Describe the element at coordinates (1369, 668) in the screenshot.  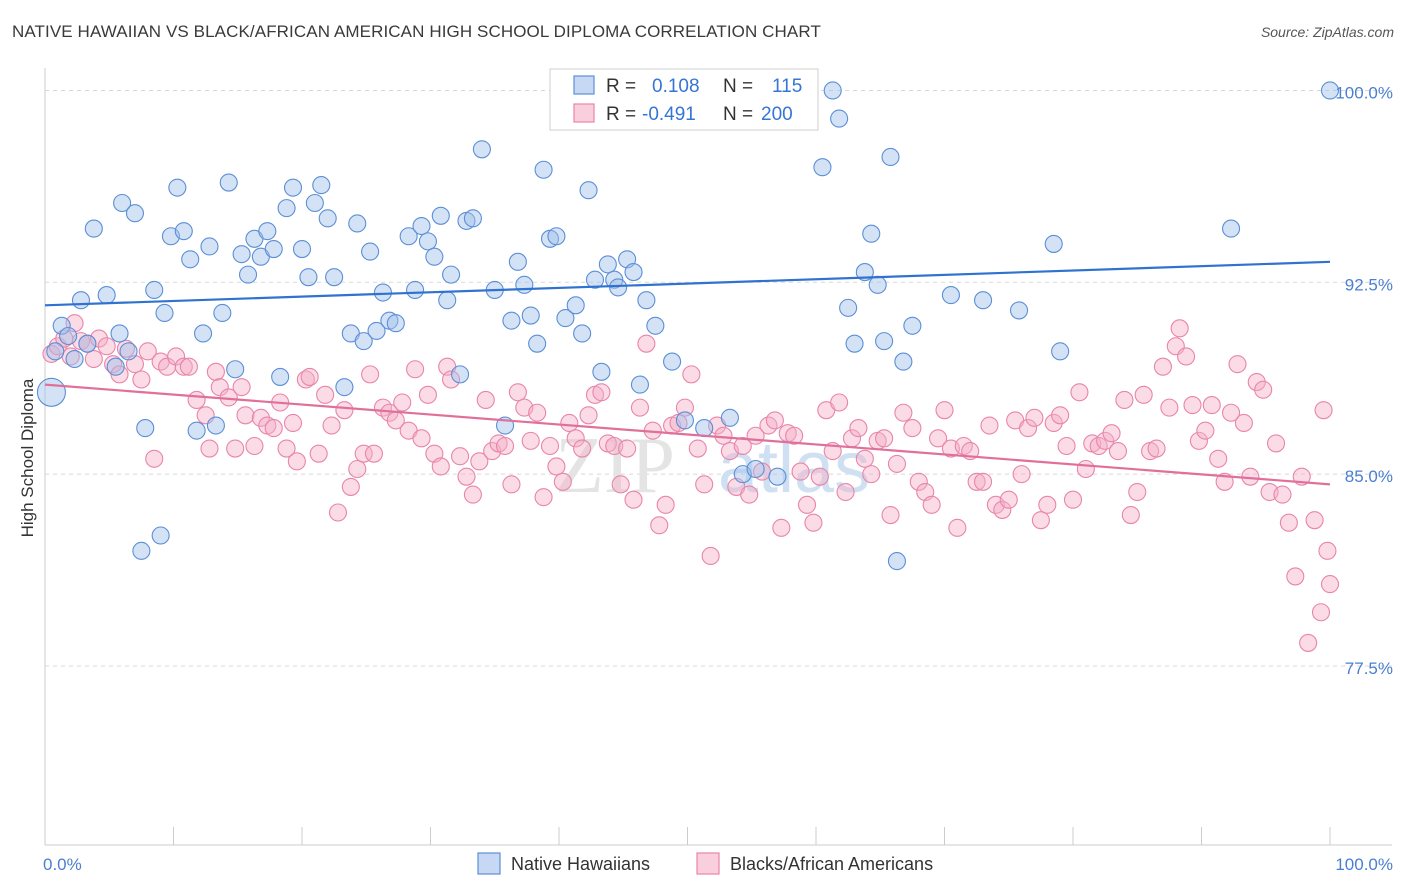
I see `y-tick-label-0: 77.5%` at that location.